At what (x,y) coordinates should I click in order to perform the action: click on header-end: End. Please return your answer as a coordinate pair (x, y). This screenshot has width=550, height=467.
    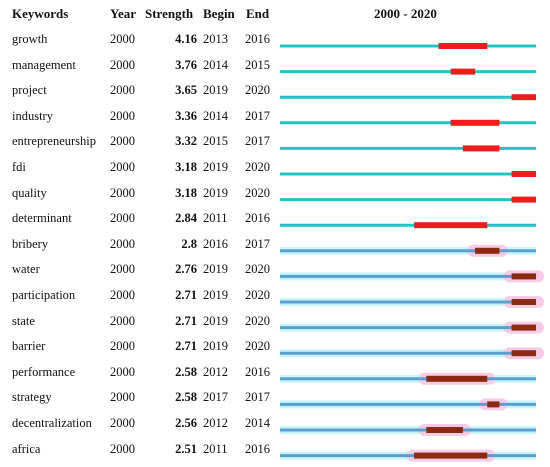
    Looking at the image, I should click on (258, 13).